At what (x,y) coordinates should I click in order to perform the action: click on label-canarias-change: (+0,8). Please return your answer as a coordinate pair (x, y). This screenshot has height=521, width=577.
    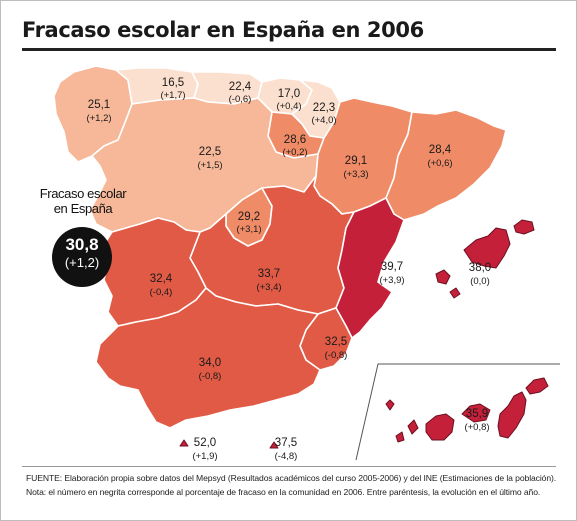
    Looking at the image, I should click on (476, 427).